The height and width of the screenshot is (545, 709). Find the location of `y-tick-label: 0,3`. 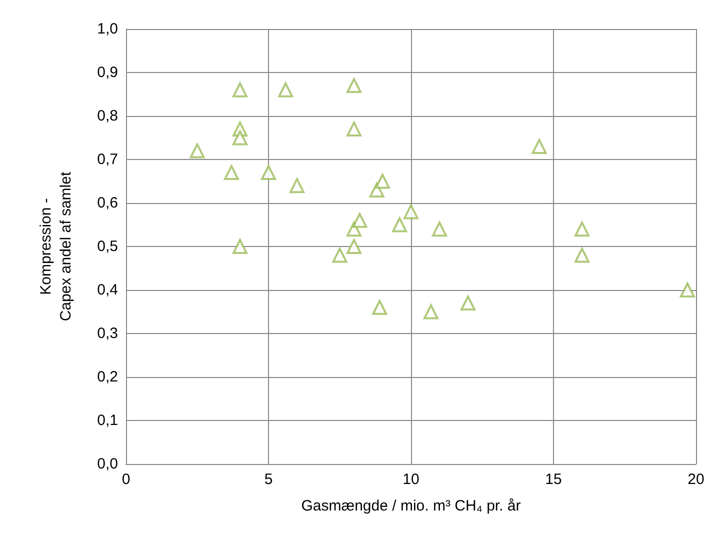

y-tick-label: 0,3 is located at coordinates (107, 333).